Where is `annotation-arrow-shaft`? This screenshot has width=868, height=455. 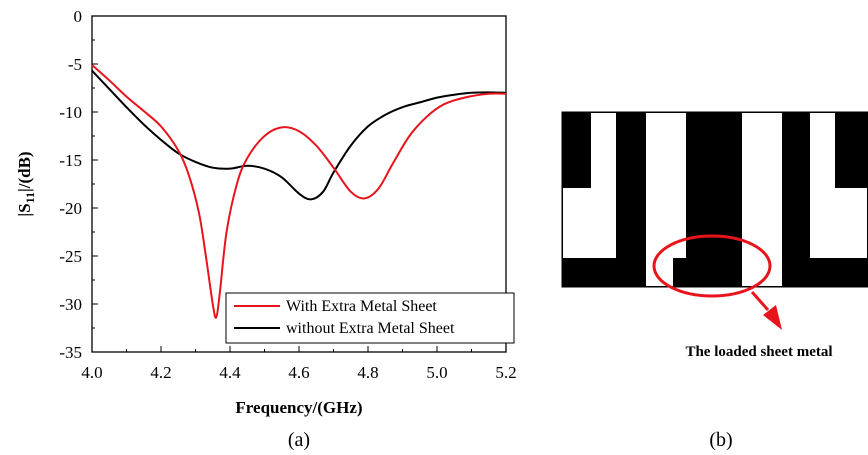 annotation-arrow-shaft is located at coordinates (760, 301).